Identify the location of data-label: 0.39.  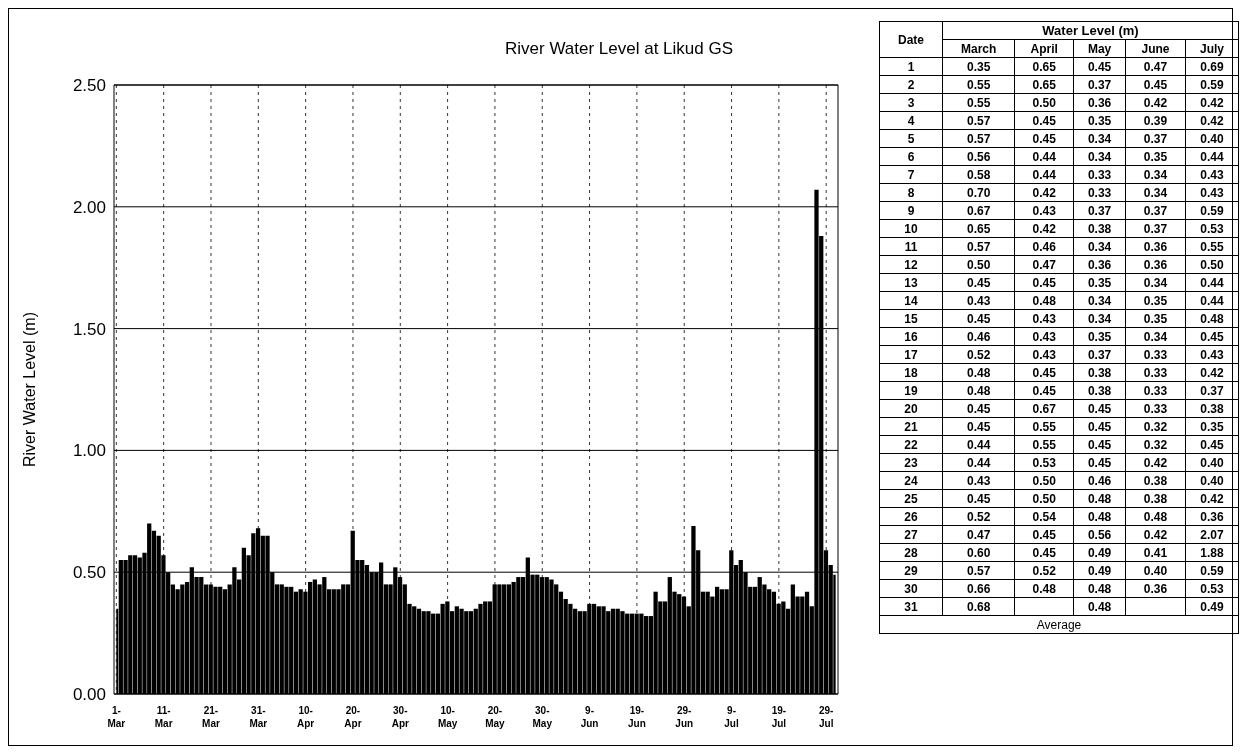
(1155, 120).